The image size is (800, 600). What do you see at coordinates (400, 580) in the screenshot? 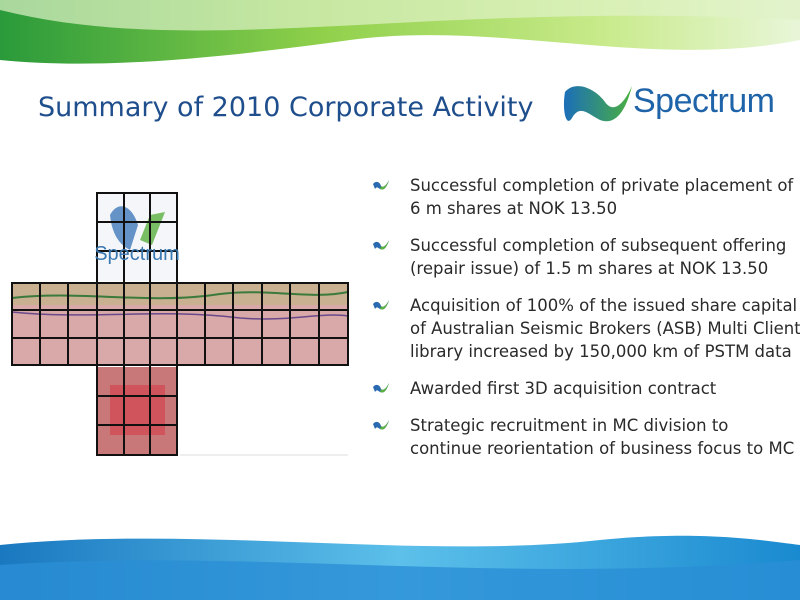
I see `bottom-wave-dark` at bounding box center [400, 580].